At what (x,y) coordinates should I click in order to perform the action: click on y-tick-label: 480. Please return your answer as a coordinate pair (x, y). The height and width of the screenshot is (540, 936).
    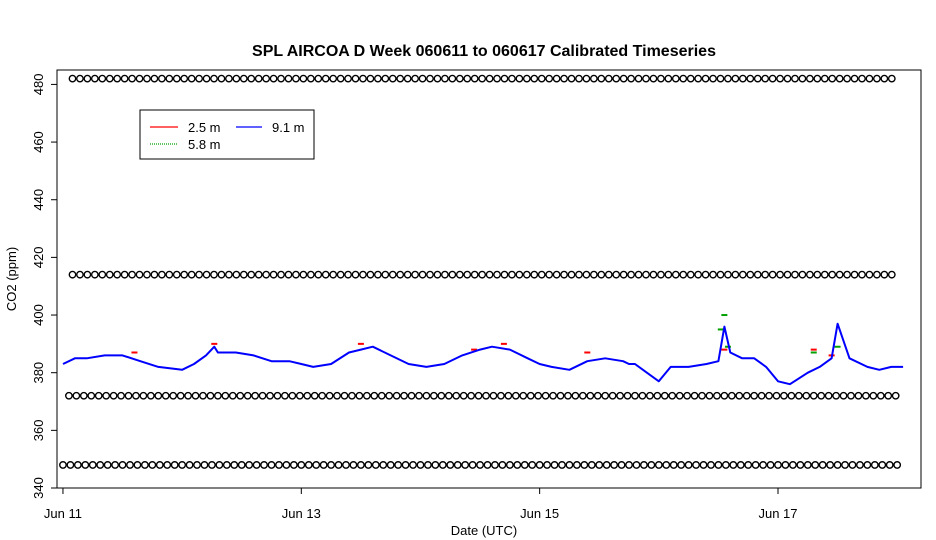
    Looking at the image, I should click on (38, 85).